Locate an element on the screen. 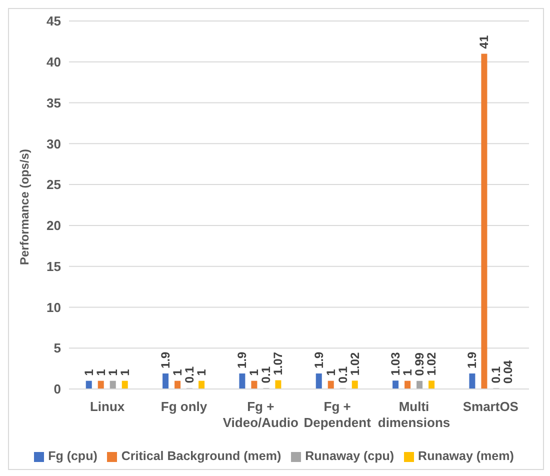  x-tick-label: Fg only is located at coordinates (184, 406).